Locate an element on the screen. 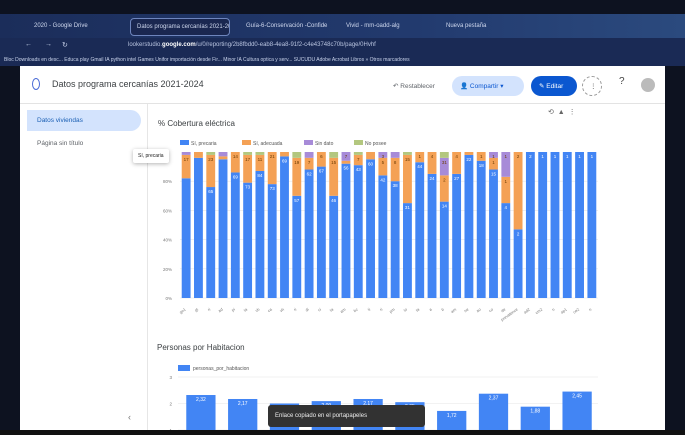  browser-tab: Vivid - mm-oadd-alg is located at coordinates (373, 26).